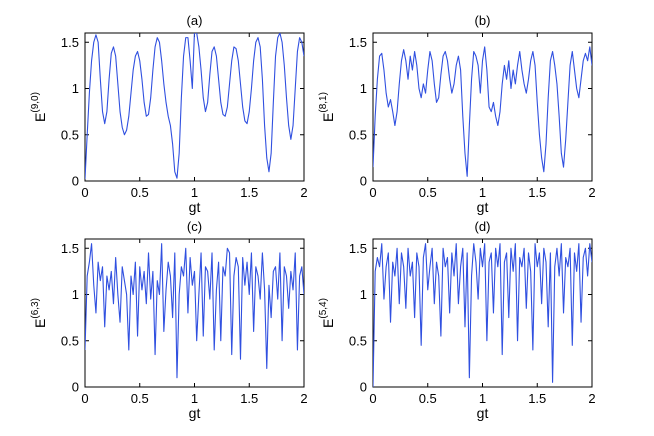  What do you see at coordinates (483, 226) in the screenshot?
I see `panel-title: (d)` at bounding box center [483, 226].